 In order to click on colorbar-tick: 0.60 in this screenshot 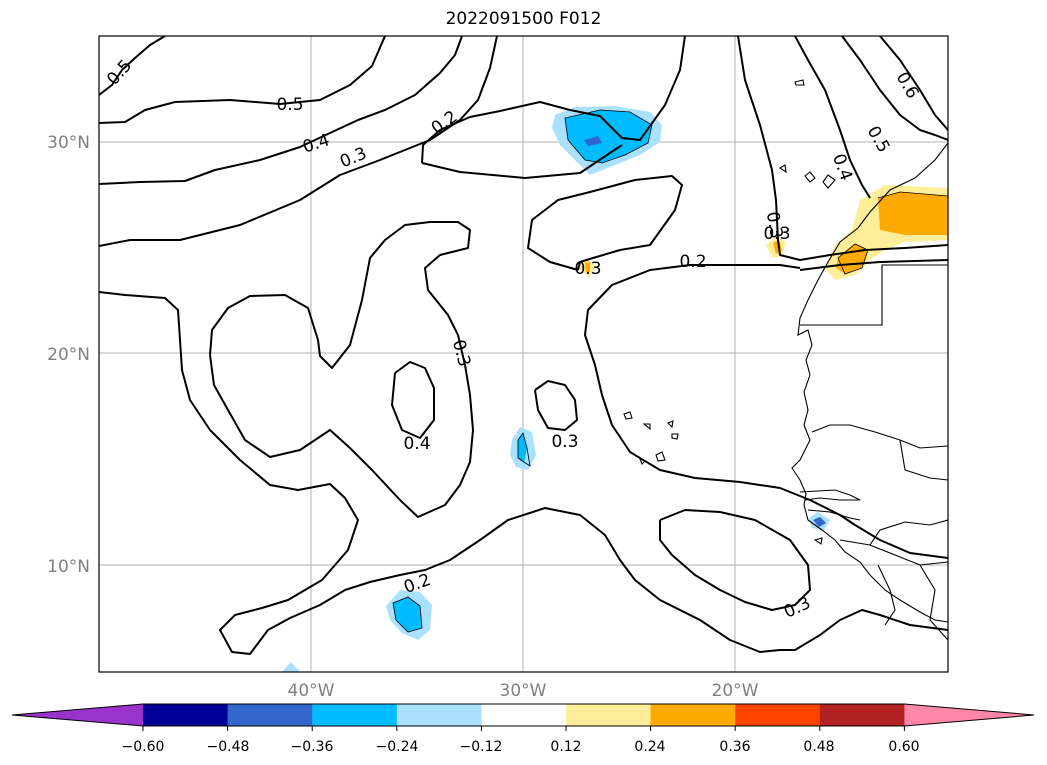, I will do `click(903, 747)`.